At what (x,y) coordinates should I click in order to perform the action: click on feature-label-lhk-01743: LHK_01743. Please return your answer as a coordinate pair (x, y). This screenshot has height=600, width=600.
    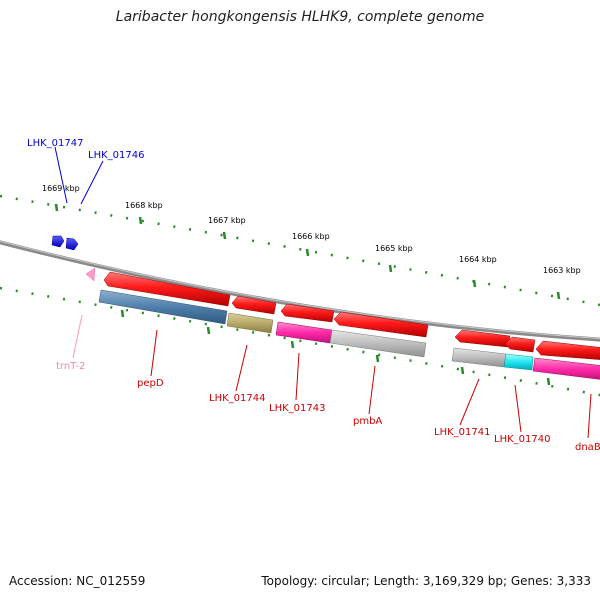
    Looking at the image, I should click on (297, 408).